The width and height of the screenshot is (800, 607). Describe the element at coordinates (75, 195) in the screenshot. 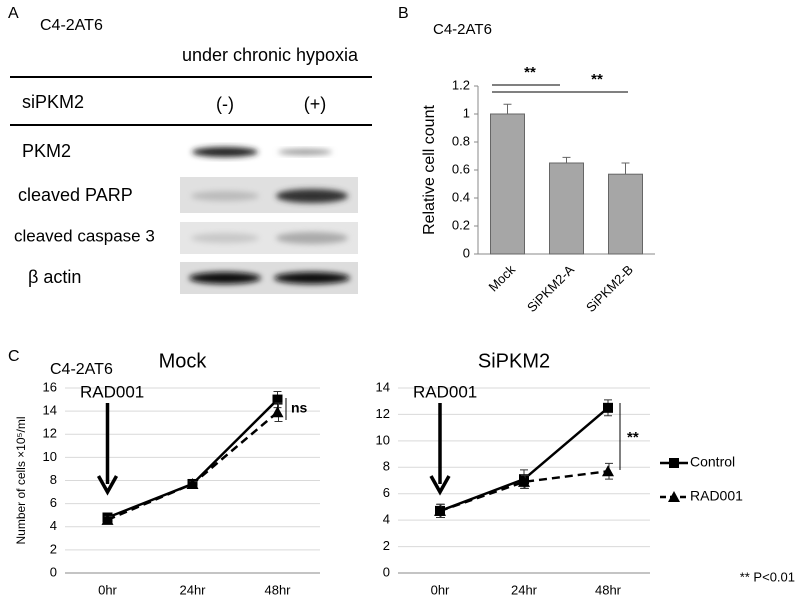

I see `blot-row-label: cleaved PARP` at that location.